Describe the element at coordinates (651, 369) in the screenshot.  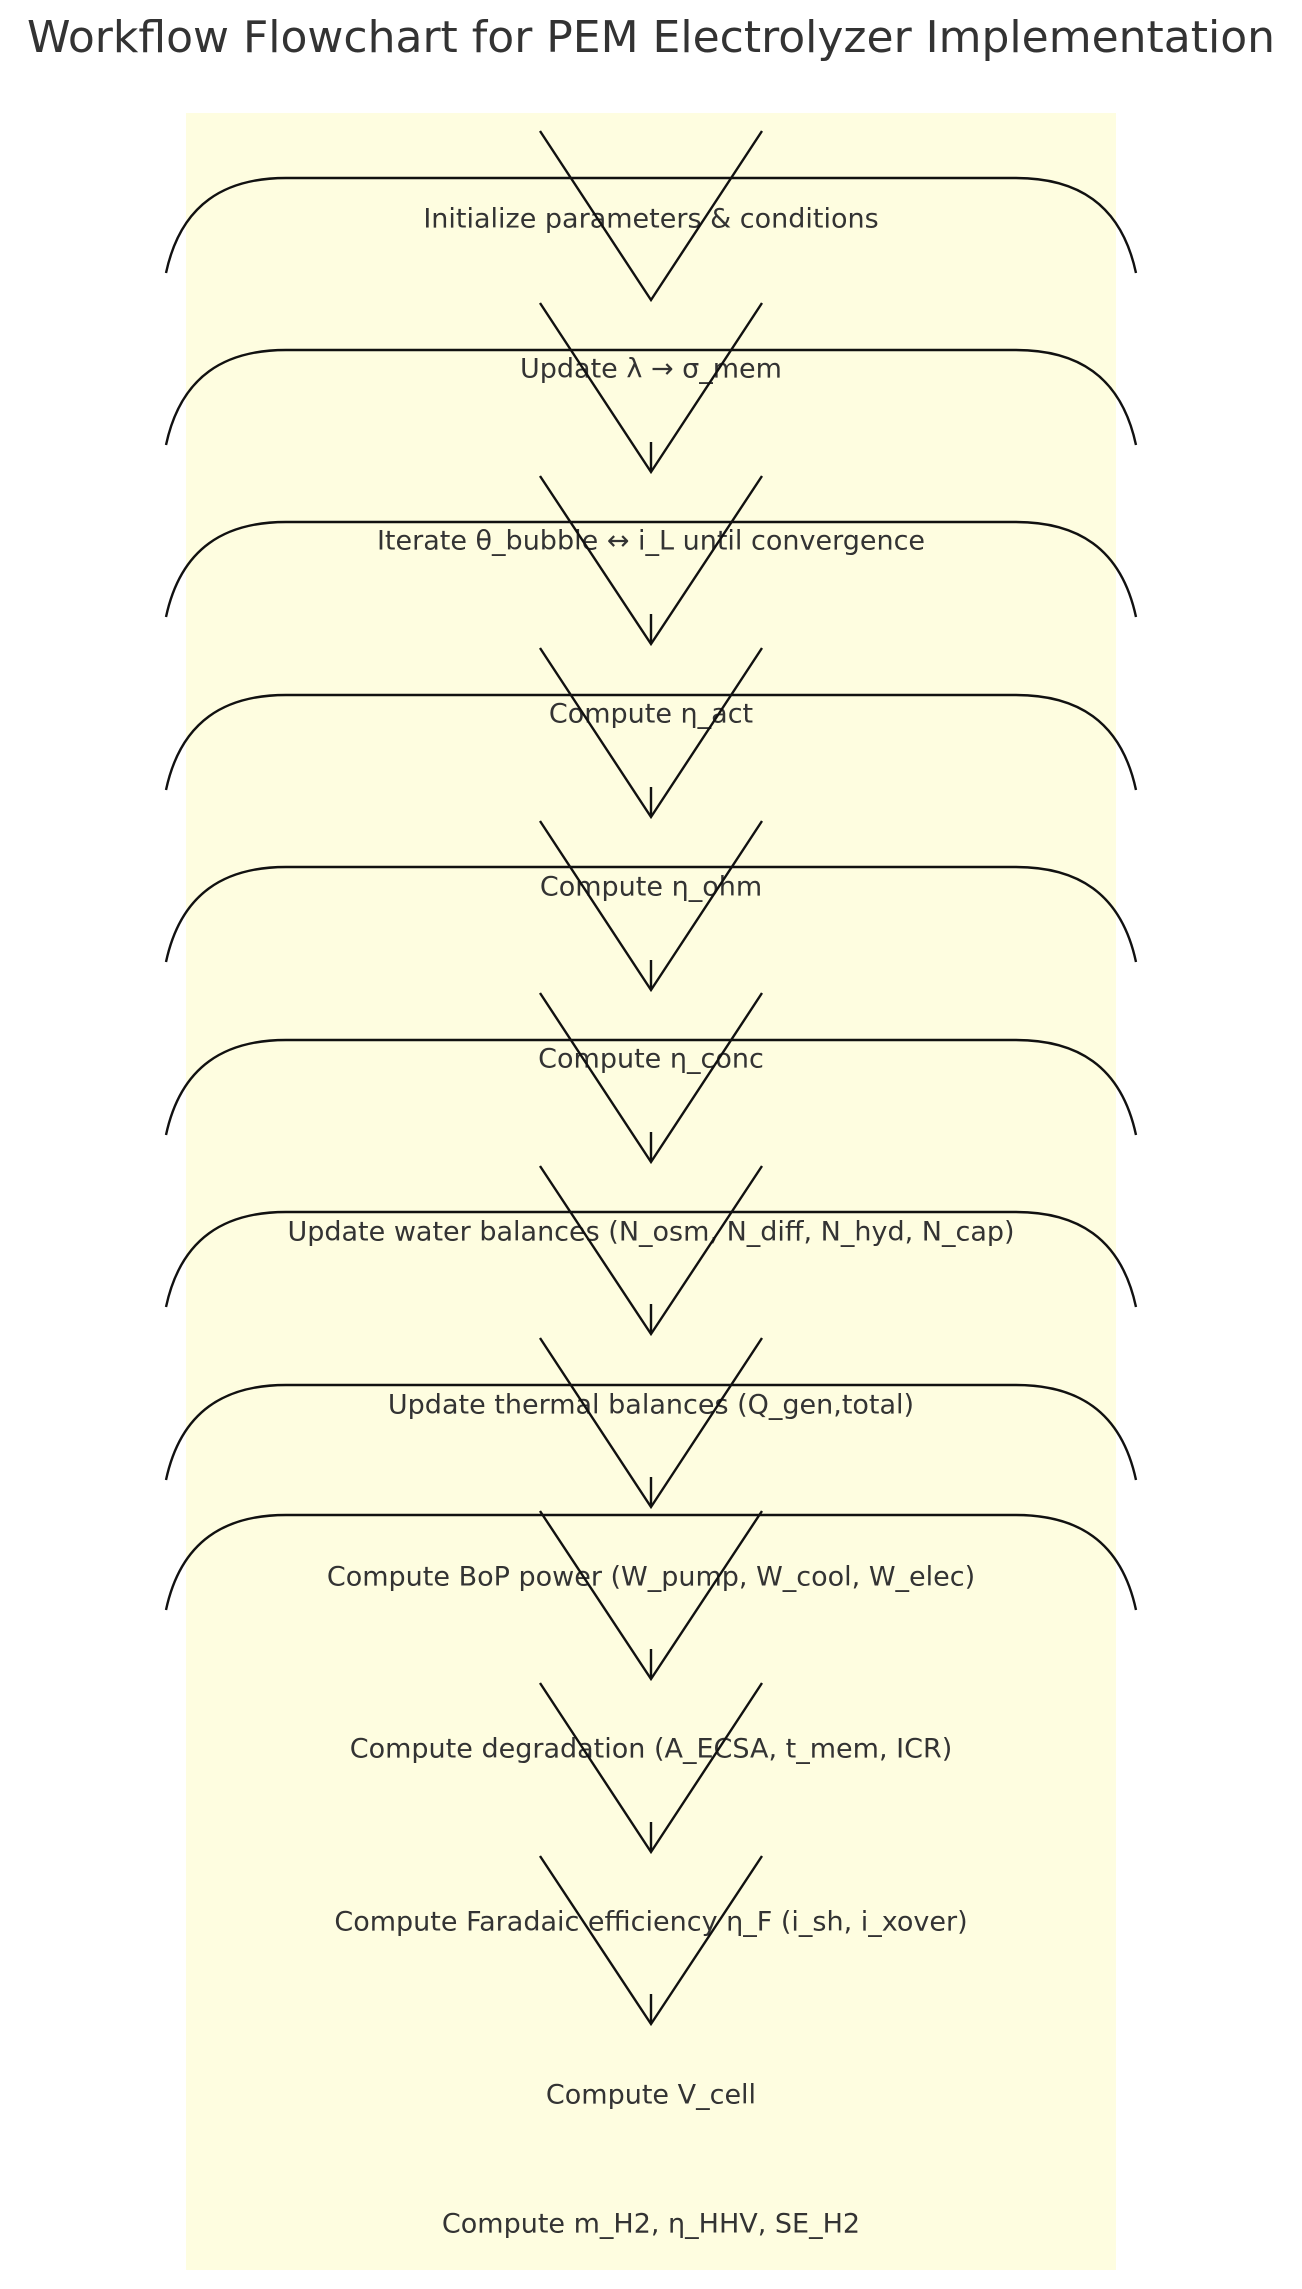
I see `step-label: Update λ → σ_mem` at that location.